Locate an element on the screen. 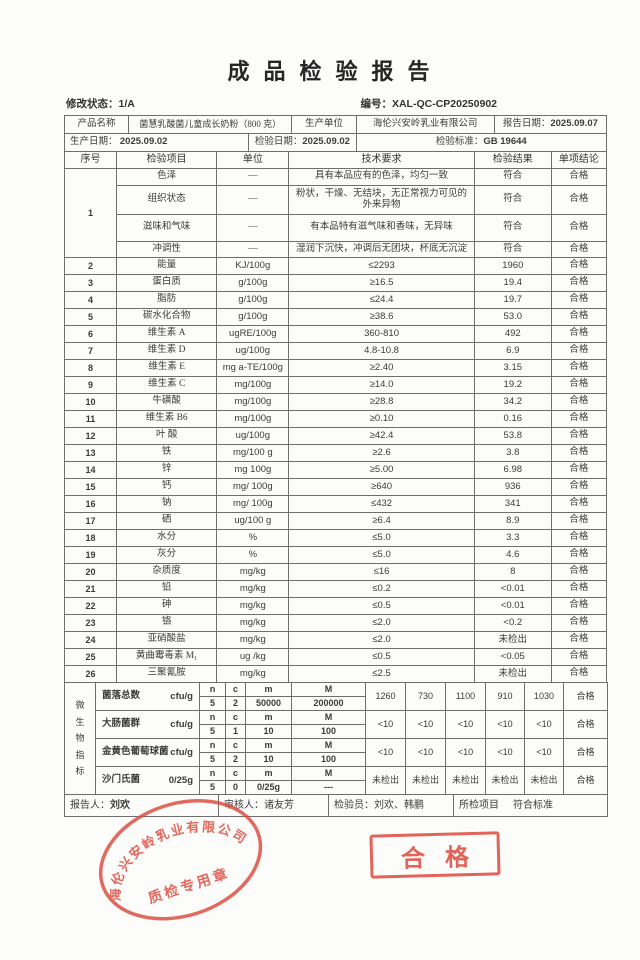 Image resolution: width=640 pixels, height=960 pixels. micro-result: 1100 is located at coordinates (465, 696).